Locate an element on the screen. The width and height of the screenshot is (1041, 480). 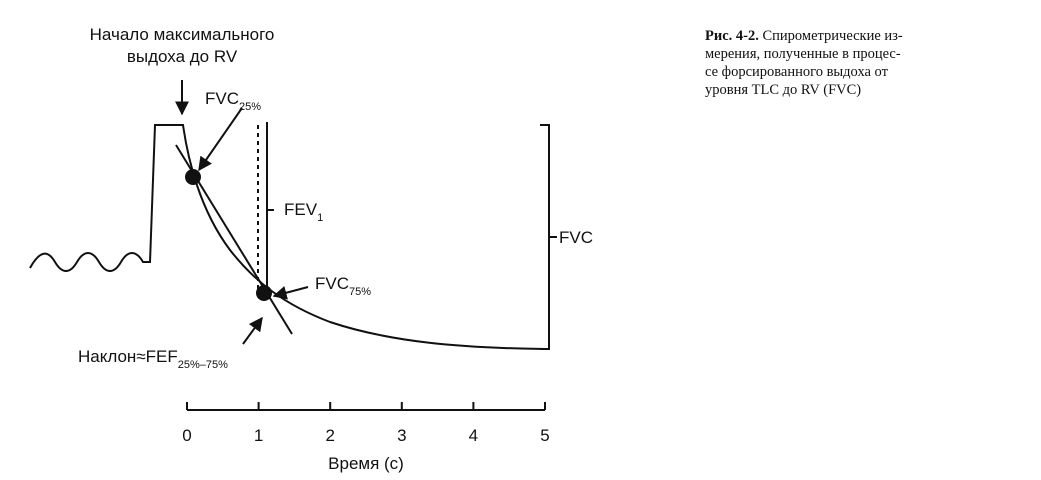
fvc25-label: FVC25% is located at coordinates (233, 101).